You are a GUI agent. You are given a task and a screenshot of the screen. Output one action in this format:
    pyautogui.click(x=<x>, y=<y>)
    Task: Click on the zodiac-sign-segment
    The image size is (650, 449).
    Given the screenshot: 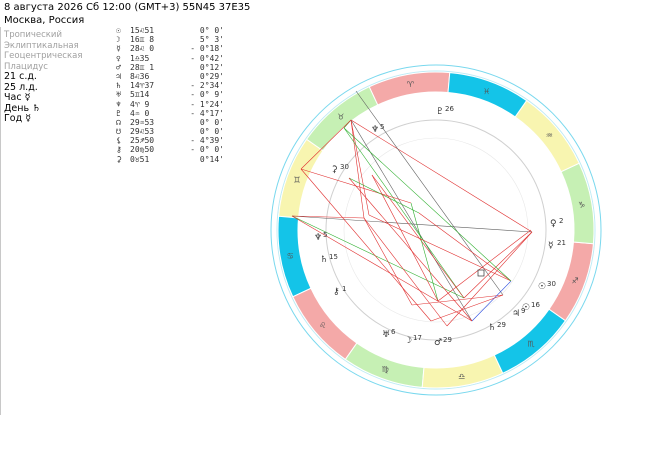 What is the action you would take?
    pyautogui.click(x=487, y=95)
    